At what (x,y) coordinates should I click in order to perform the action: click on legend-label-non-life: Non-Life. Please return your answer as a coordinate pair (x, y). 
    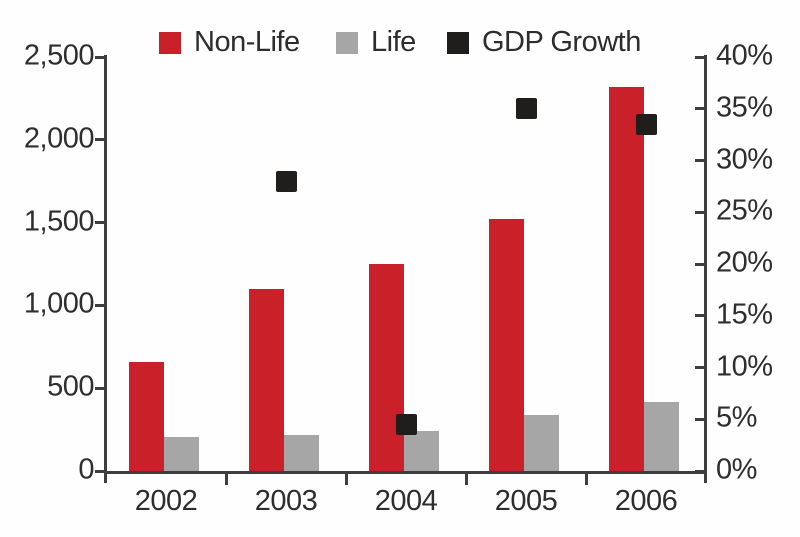
    Looking at the image, I should click on (247, 42).